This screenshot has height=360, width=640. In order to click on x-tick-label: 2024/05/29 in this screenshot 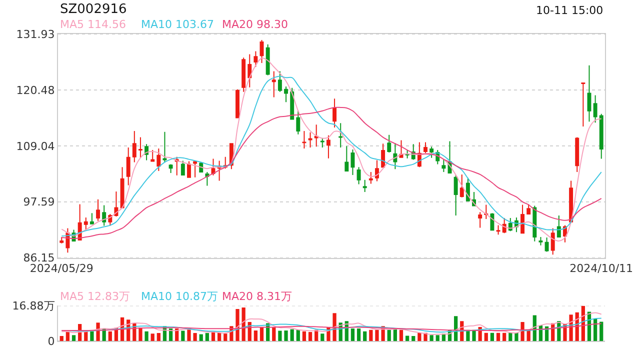, I will do `click(62, 269)`.